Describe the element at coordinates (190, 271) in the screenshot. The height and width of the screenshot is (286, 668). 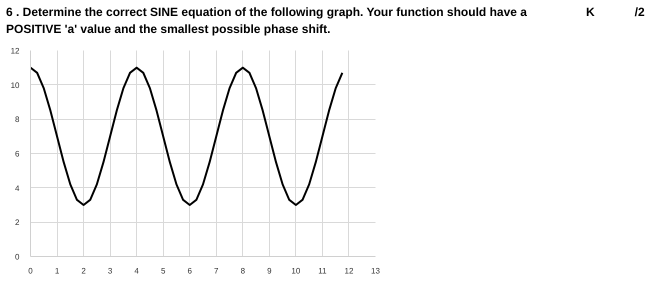
I see `x-tick-label: 6` at that location.